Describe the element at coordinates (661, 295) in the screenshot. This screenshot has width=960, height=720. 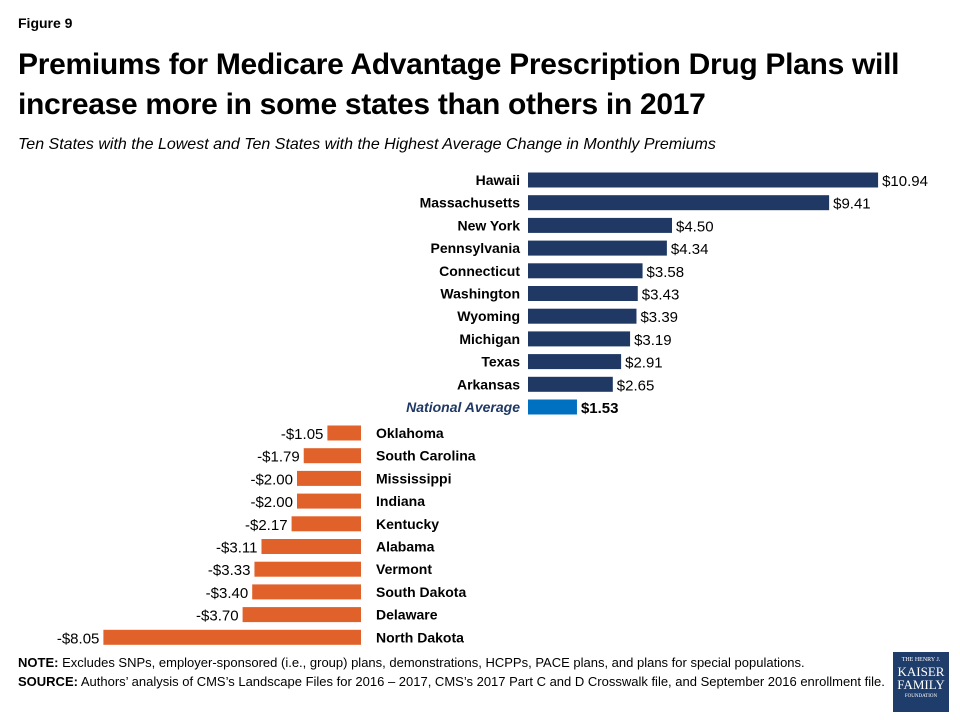
I see `value-label-washington: $3.43` at that location.